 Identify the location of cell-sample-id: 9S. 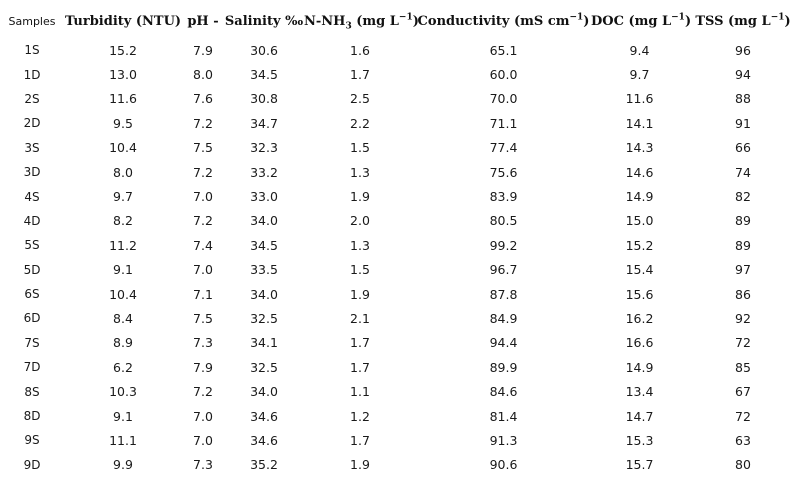
(32, 440).